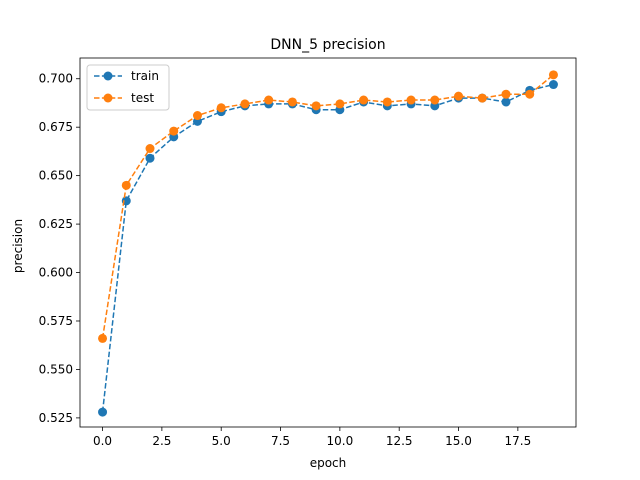  I want to click on y-tick-label: 0.700, so click(56, 79).